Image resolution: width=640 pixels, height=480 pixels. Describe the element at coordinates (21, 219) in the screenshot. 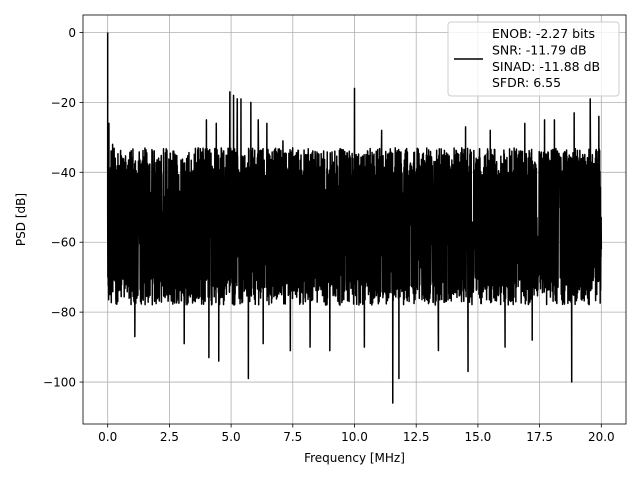

I see `y-axis-label: PSD [dB]` at that location.